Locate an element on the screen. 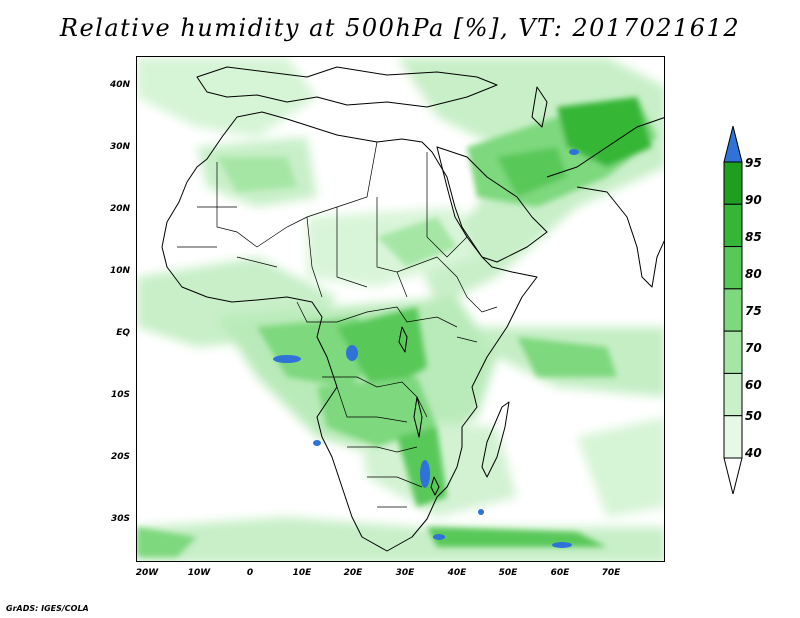 This screenshot has width=800, height=618. lon-label-30e: 30E is located at coordinates (405, 573).